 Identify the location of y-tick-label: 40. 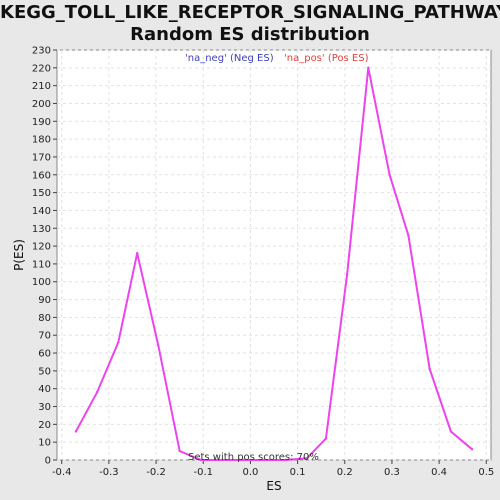
(44, 389).